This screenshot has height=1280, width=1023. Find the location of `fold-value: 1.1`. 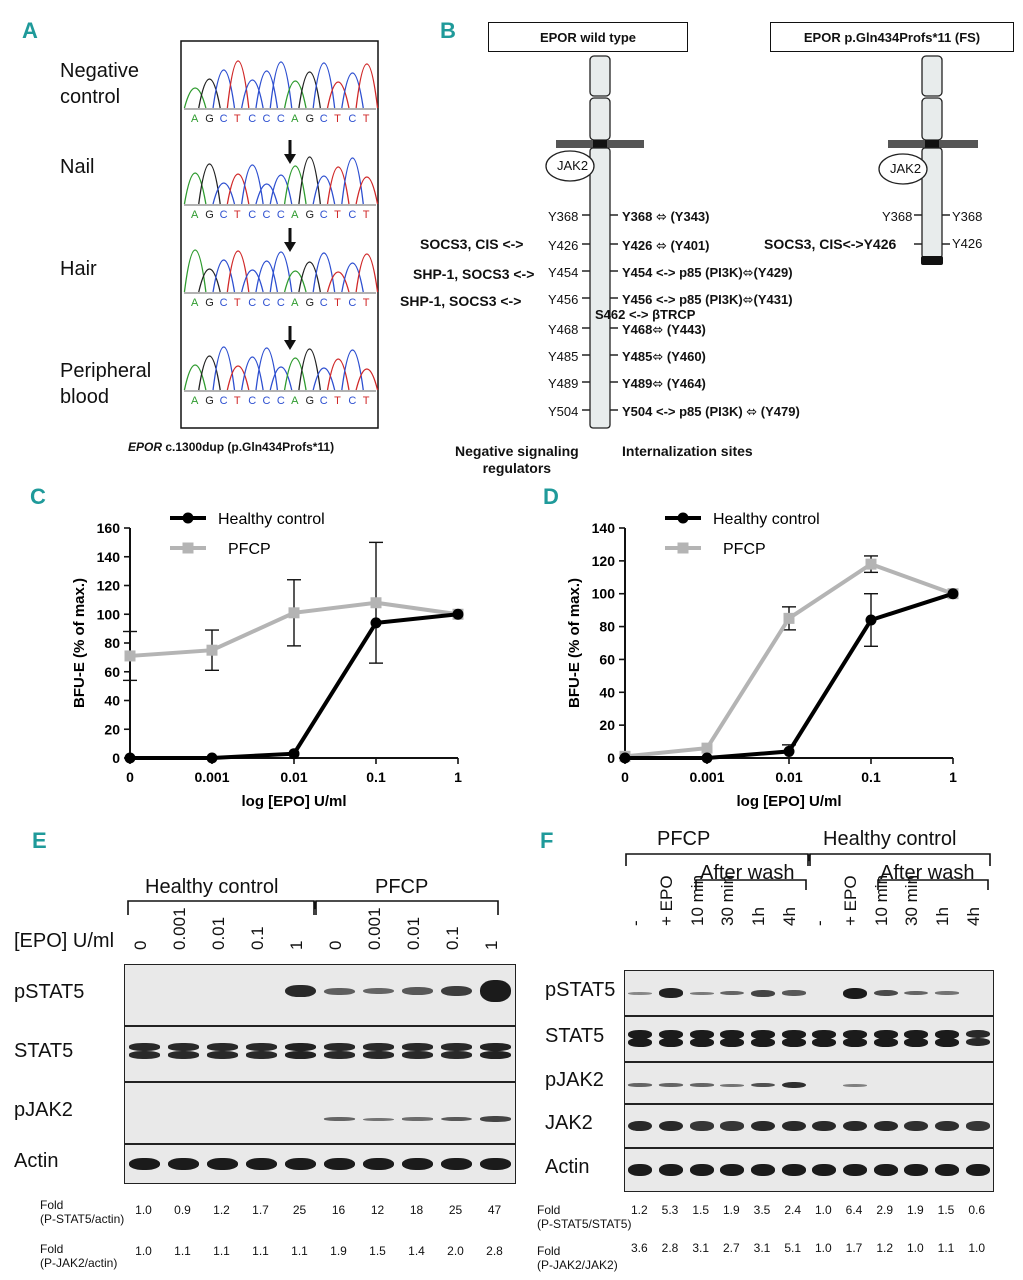

fold-value: 1.1 is located at coordinates (299, 1251).